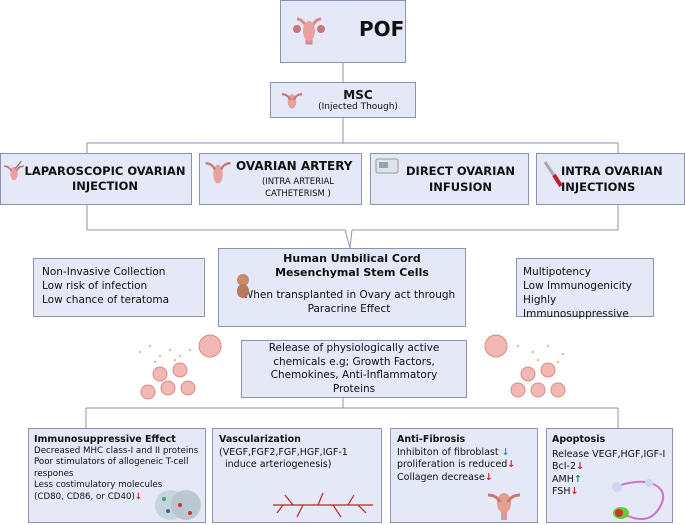 This screenshot has height=525, width=685. What do you see at coordinates (343, 31) in the screenshot?
I see `pof-box: POF` at bounding box center [343, 31].